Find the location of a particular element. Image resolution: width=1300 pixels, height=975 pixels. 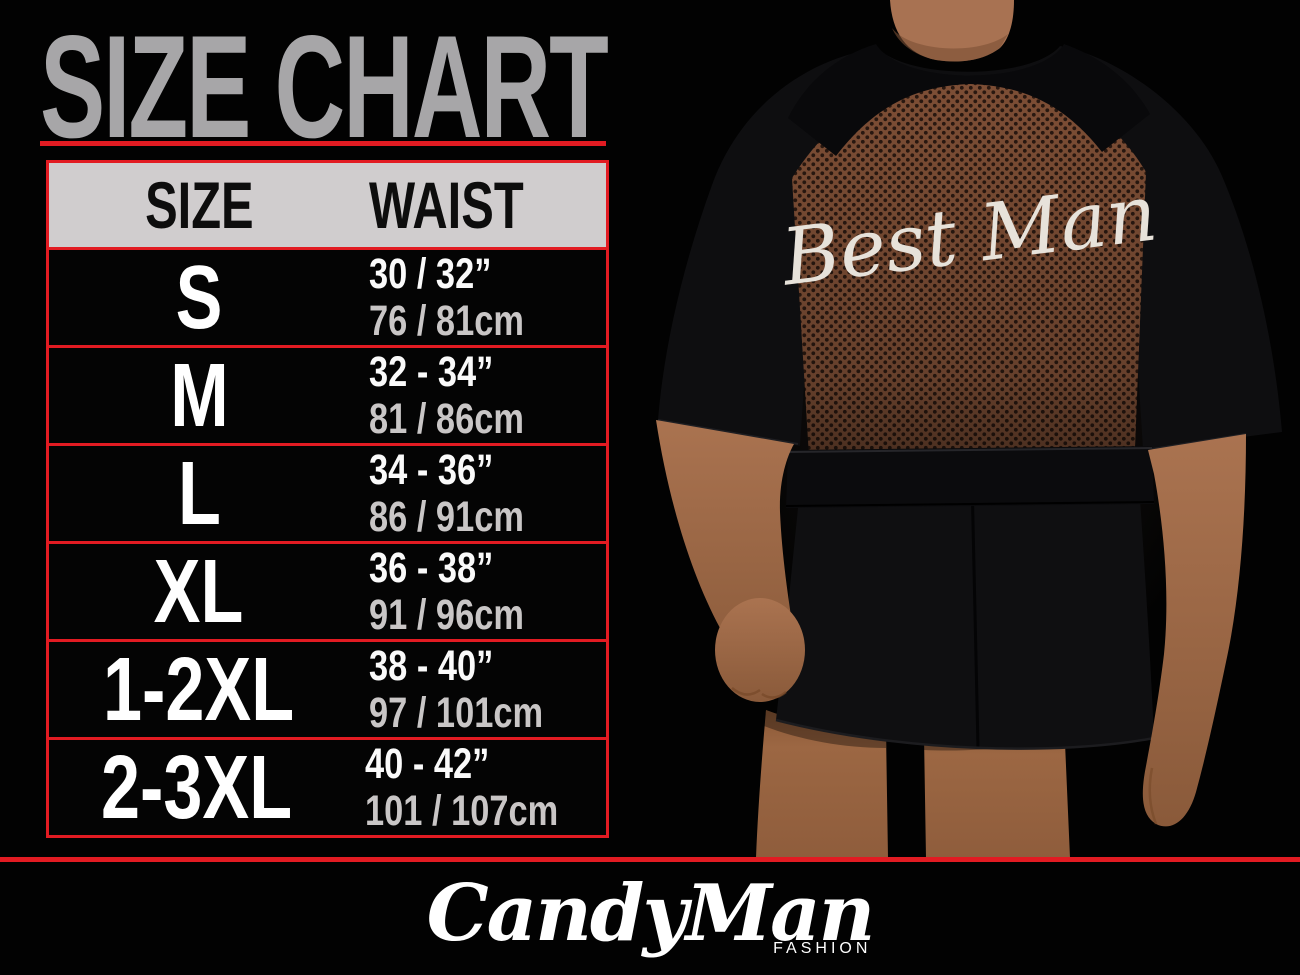

table-row: M 32 - 34” 81 / 86cm is located at coordinates (327, 395).